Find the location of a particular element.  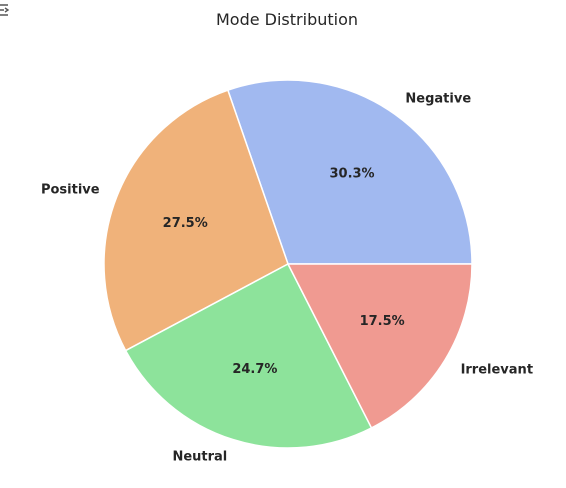

pie-slice-irrelevant is located at coordinates (379, 346).